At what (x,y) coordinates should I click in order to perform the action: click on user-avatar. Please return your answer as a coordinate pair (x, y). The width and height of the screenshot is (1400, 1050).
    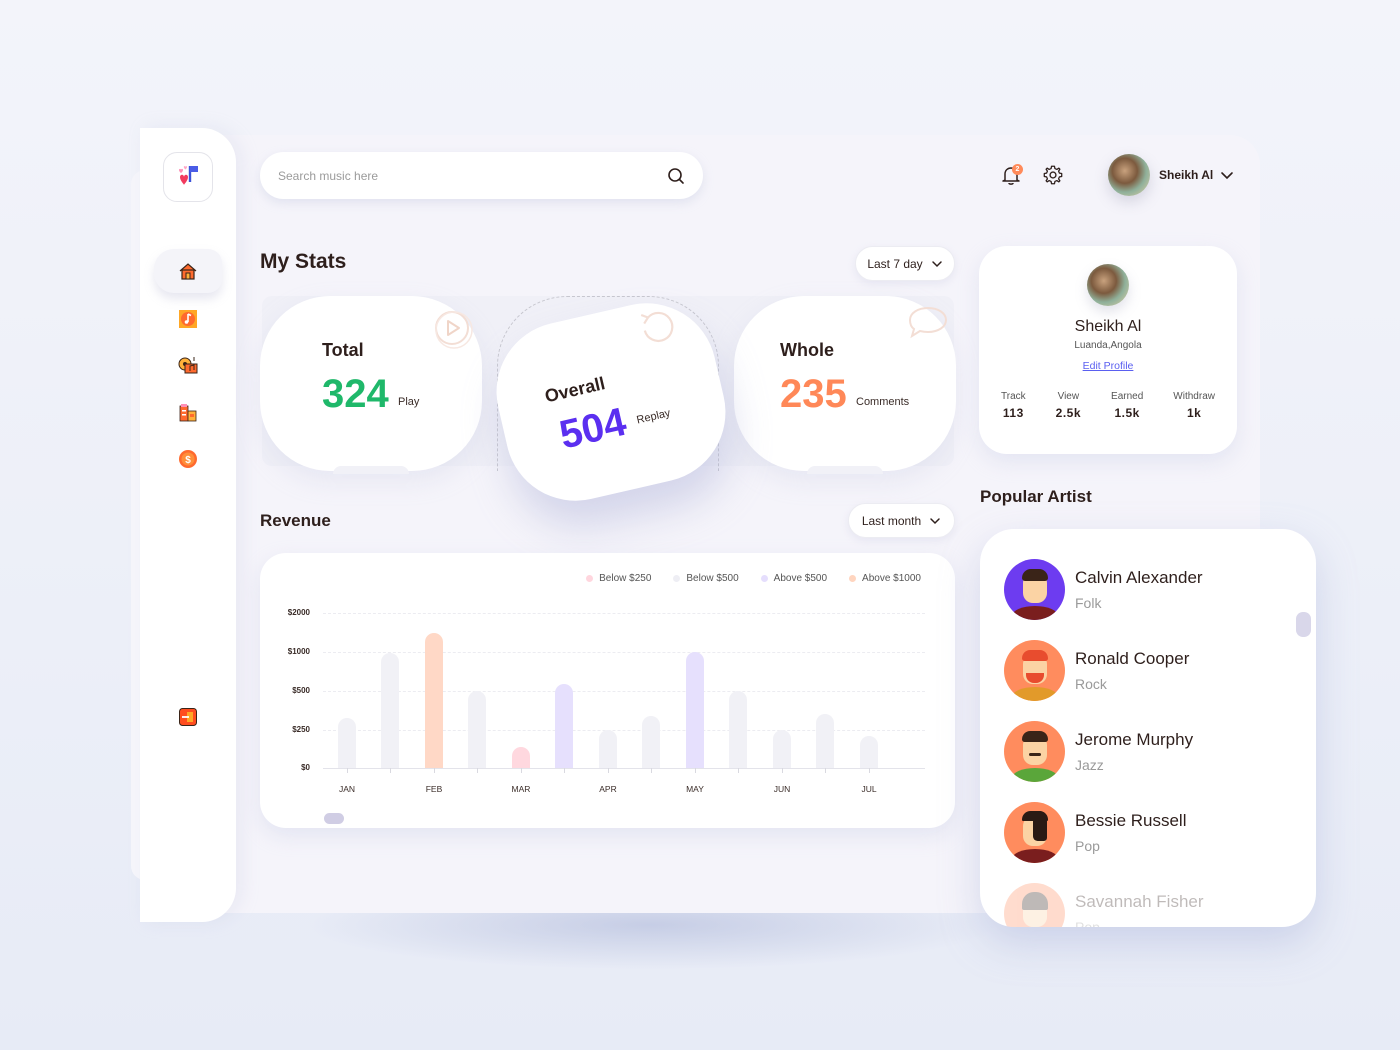
    Looking at the image, I should click on (1129, 175).